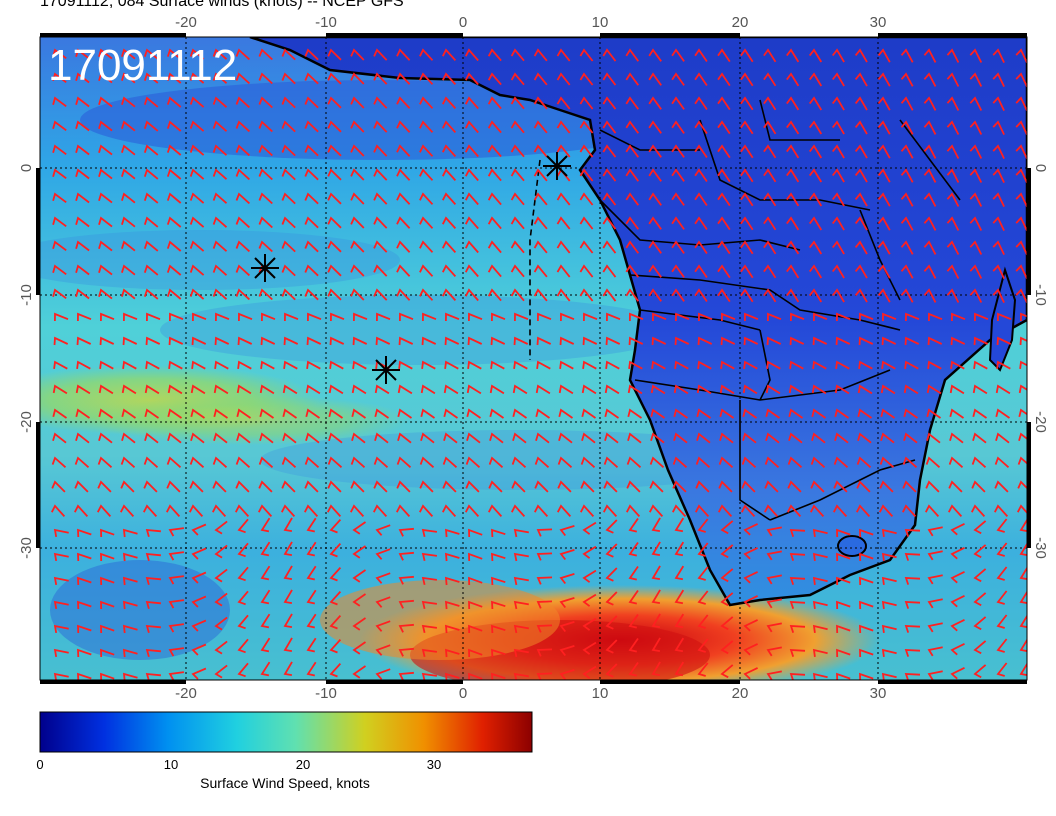 This screenshot has width=1056, height=816. What do you see at coordinates (186, 22) in the screenshot?
I see `lon-label: -20` at bounding box center [186, 22].